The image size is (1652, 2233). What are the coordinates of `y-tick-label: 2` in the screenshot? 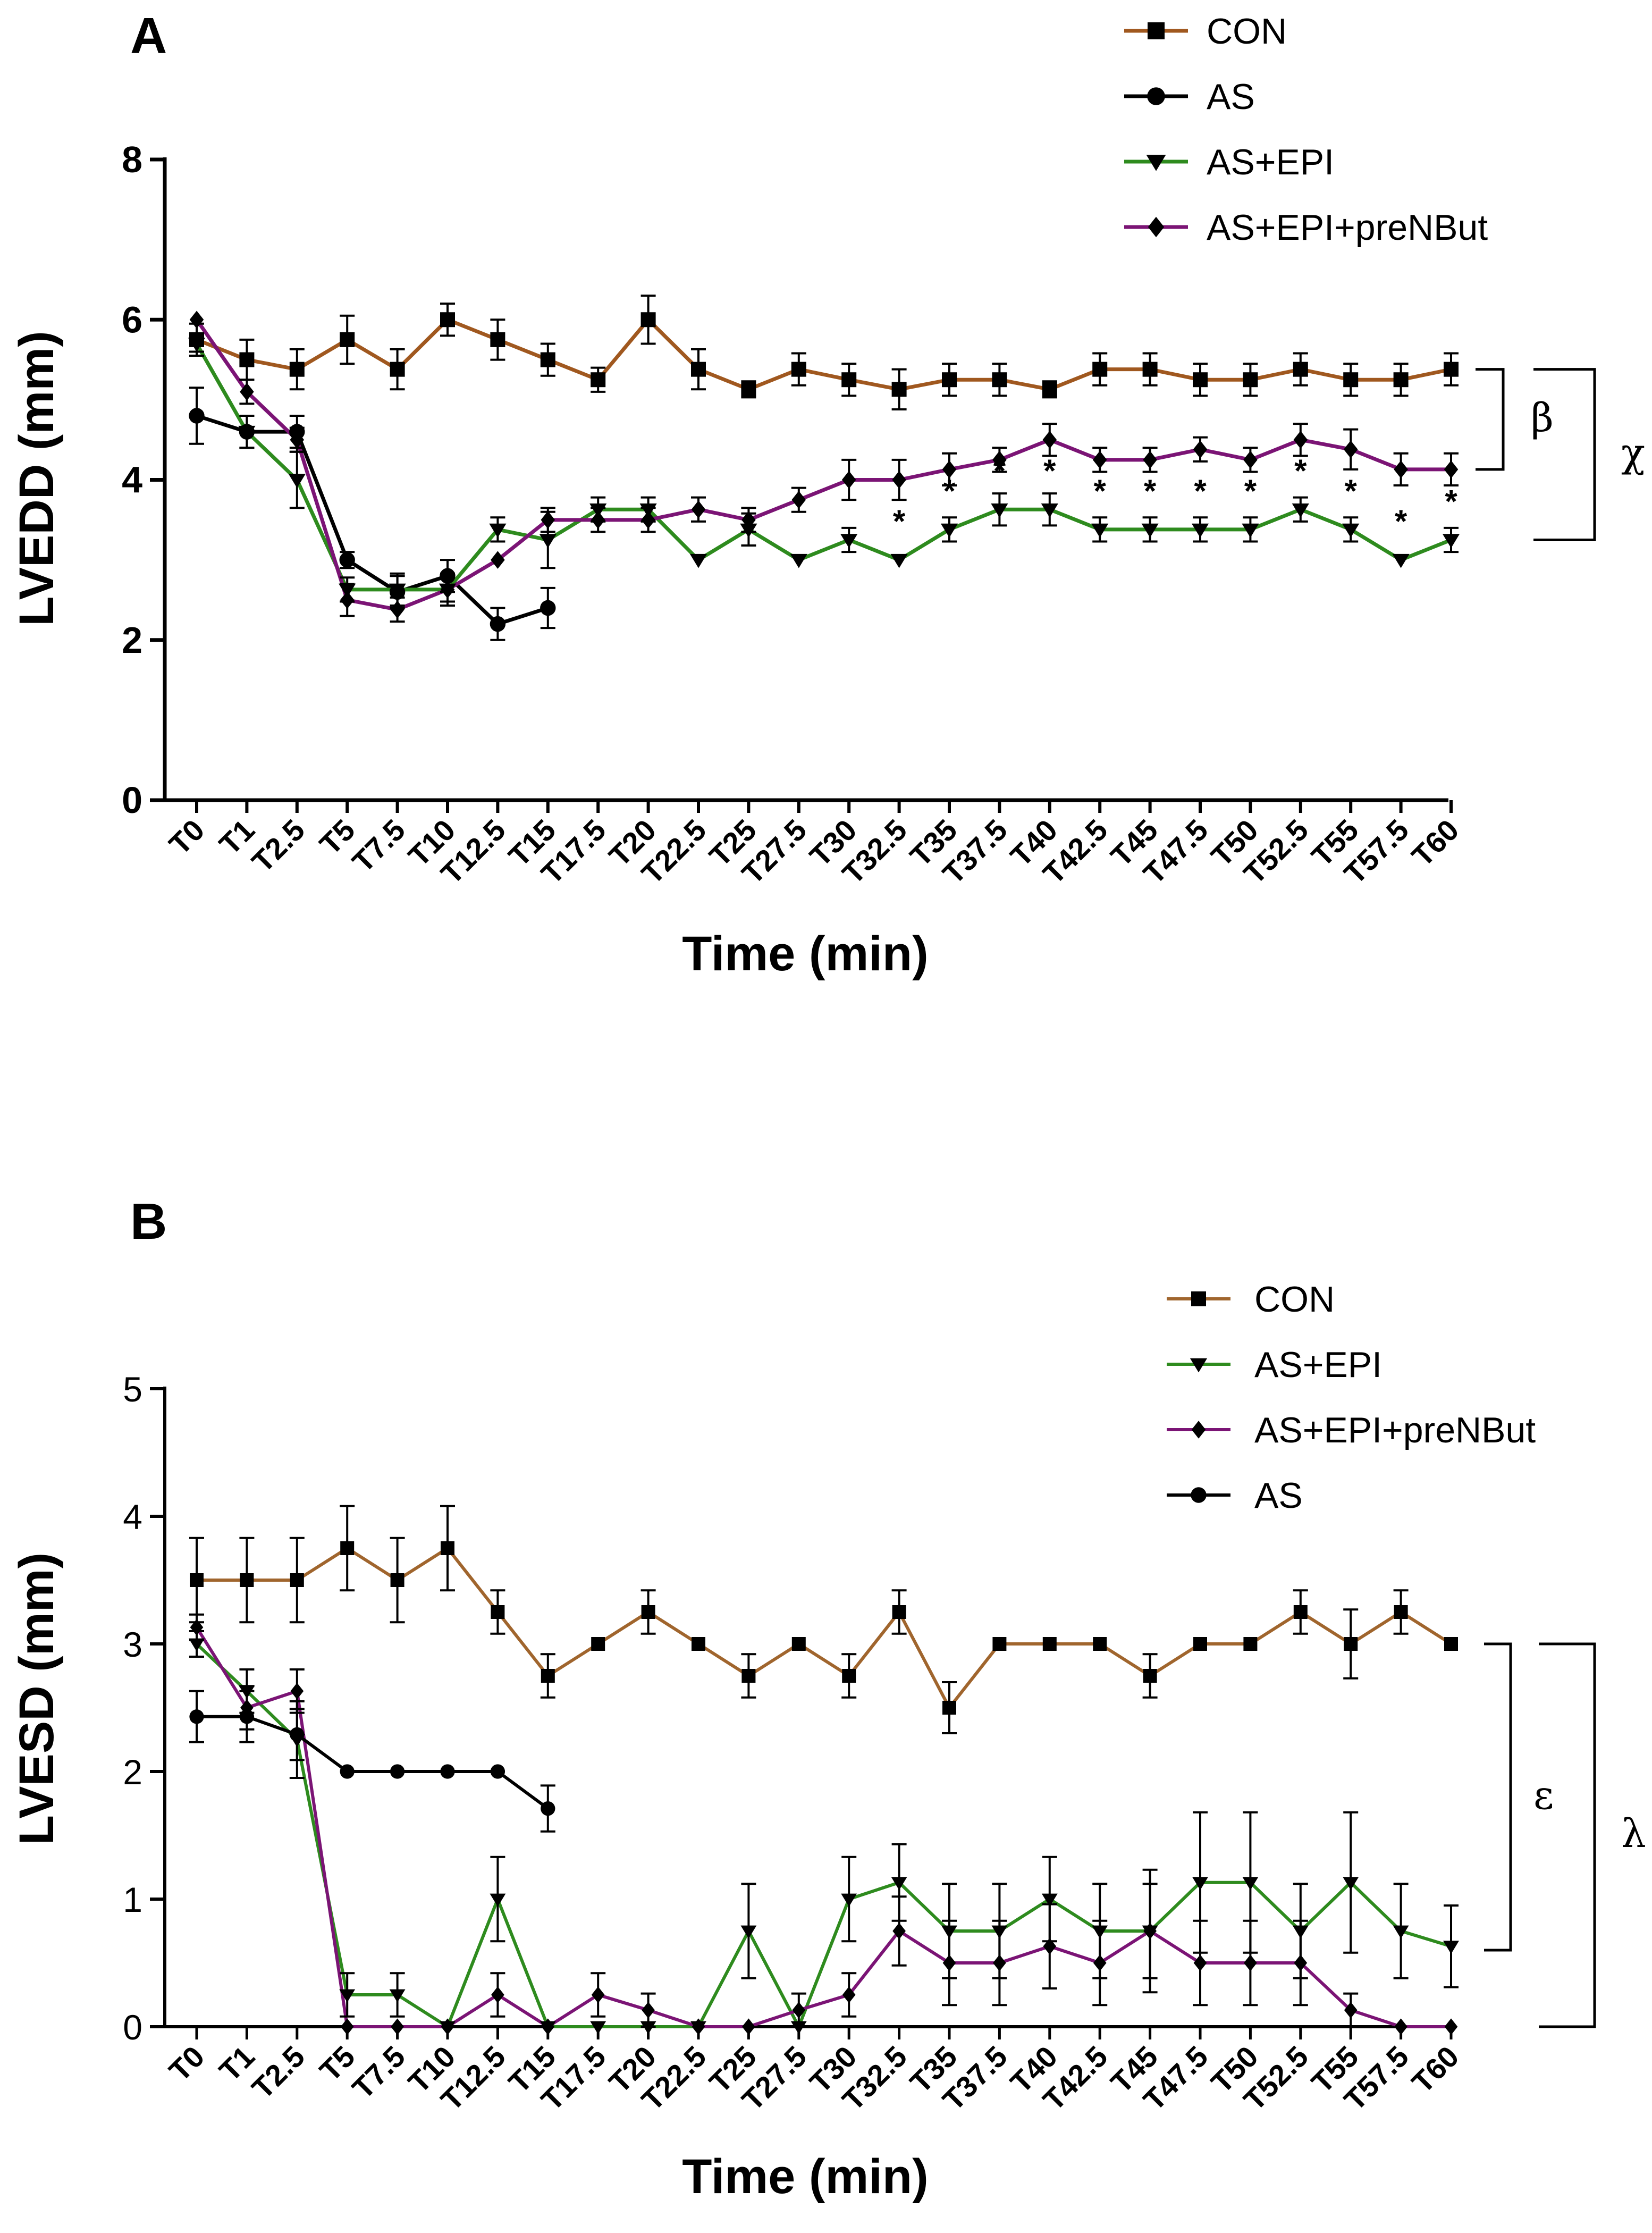 It's located at (133, 1772).